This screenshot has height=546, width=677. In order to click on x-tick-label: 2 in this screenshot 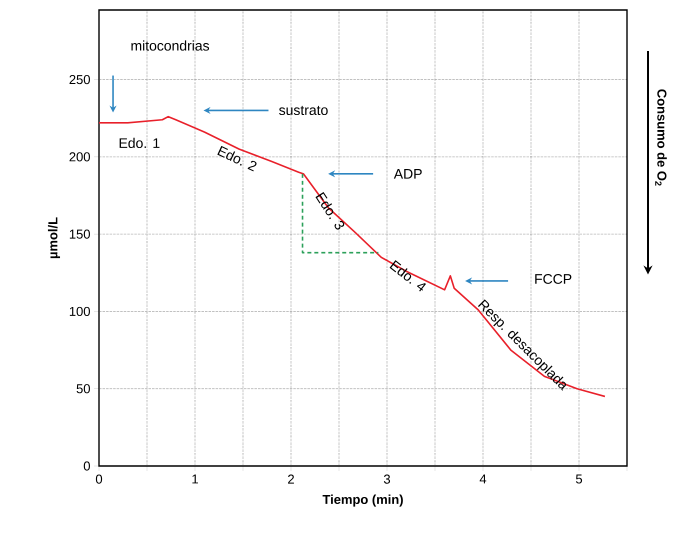, I will do `click(291, 479)`.